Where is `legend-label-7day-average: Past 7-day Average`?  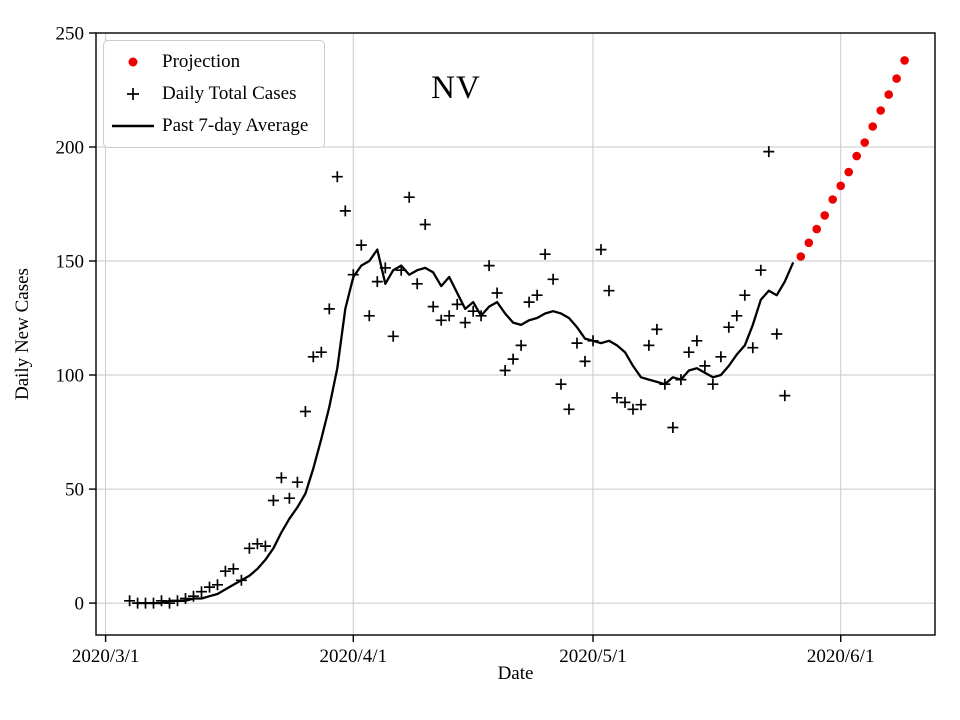 legend-label-7day-average: Past 7-day Average is located at coordinates (235, 125).